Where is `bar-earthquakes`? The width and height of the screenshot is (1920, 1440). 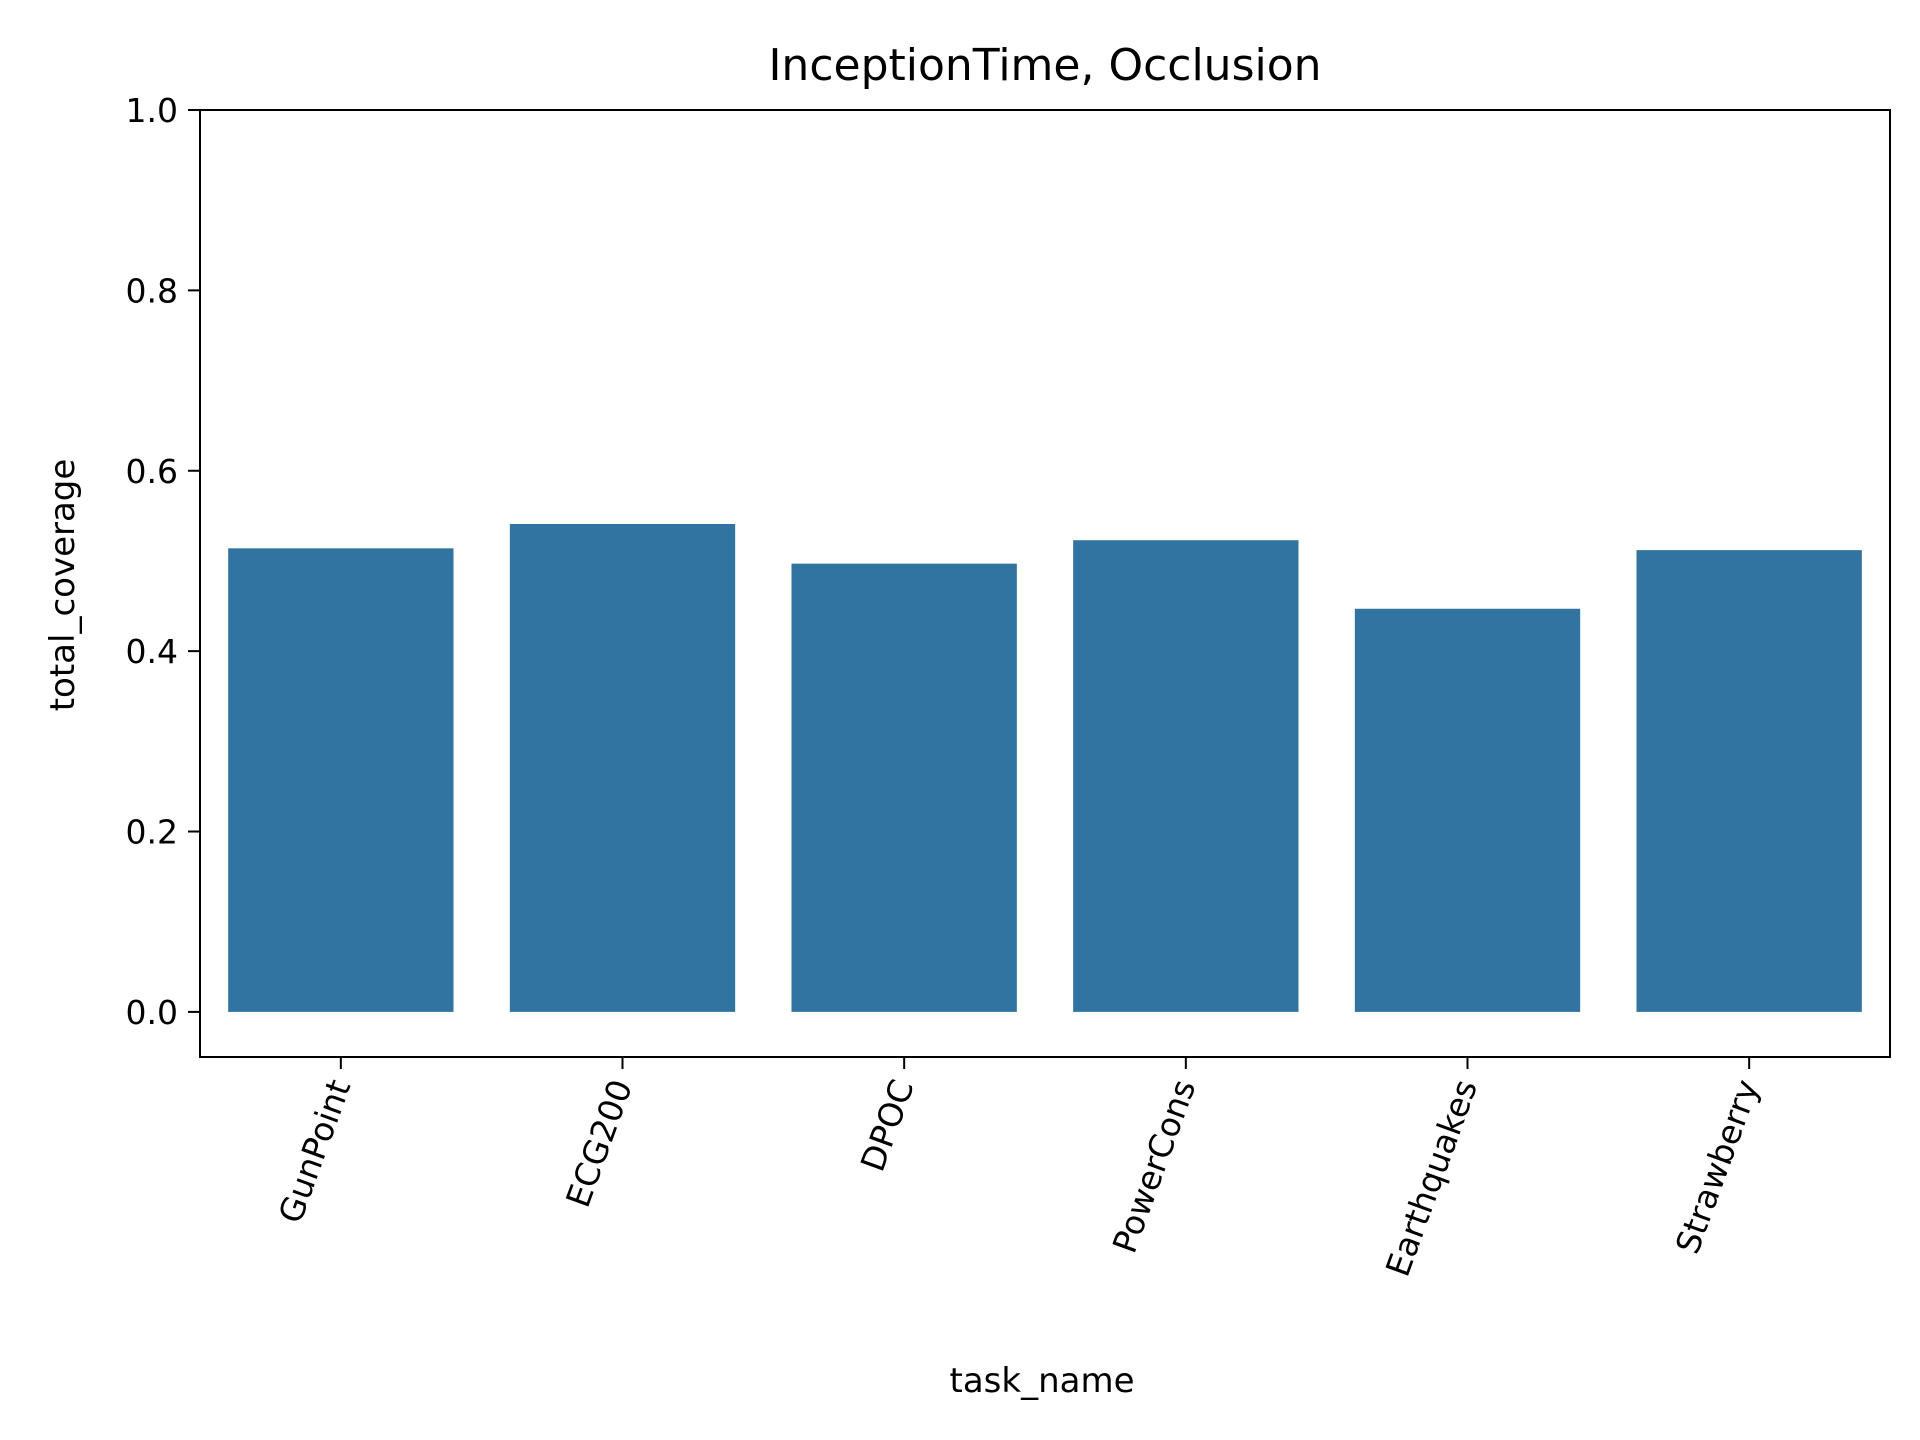 bar-earthquakes is located at coordinates (1467, 810).